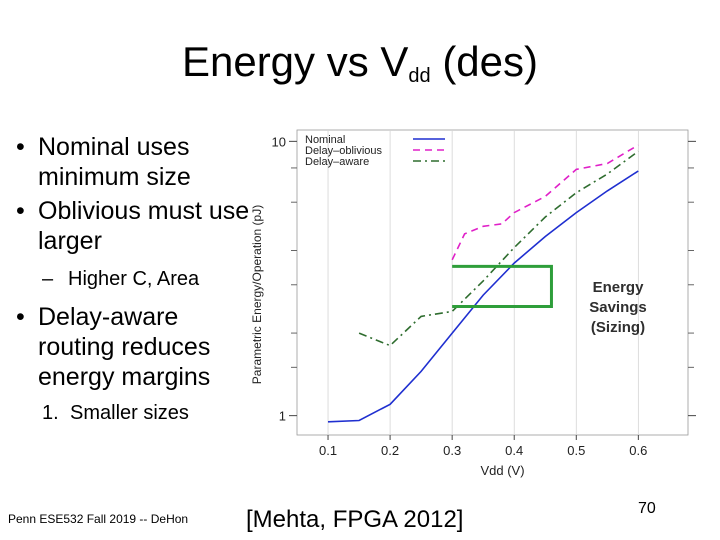 The image size is (720, 540). What do you see at coordinates (328, 450) in the screenshot?
I see `x-tick-label: 0.1` at bounding box center [328, 450].